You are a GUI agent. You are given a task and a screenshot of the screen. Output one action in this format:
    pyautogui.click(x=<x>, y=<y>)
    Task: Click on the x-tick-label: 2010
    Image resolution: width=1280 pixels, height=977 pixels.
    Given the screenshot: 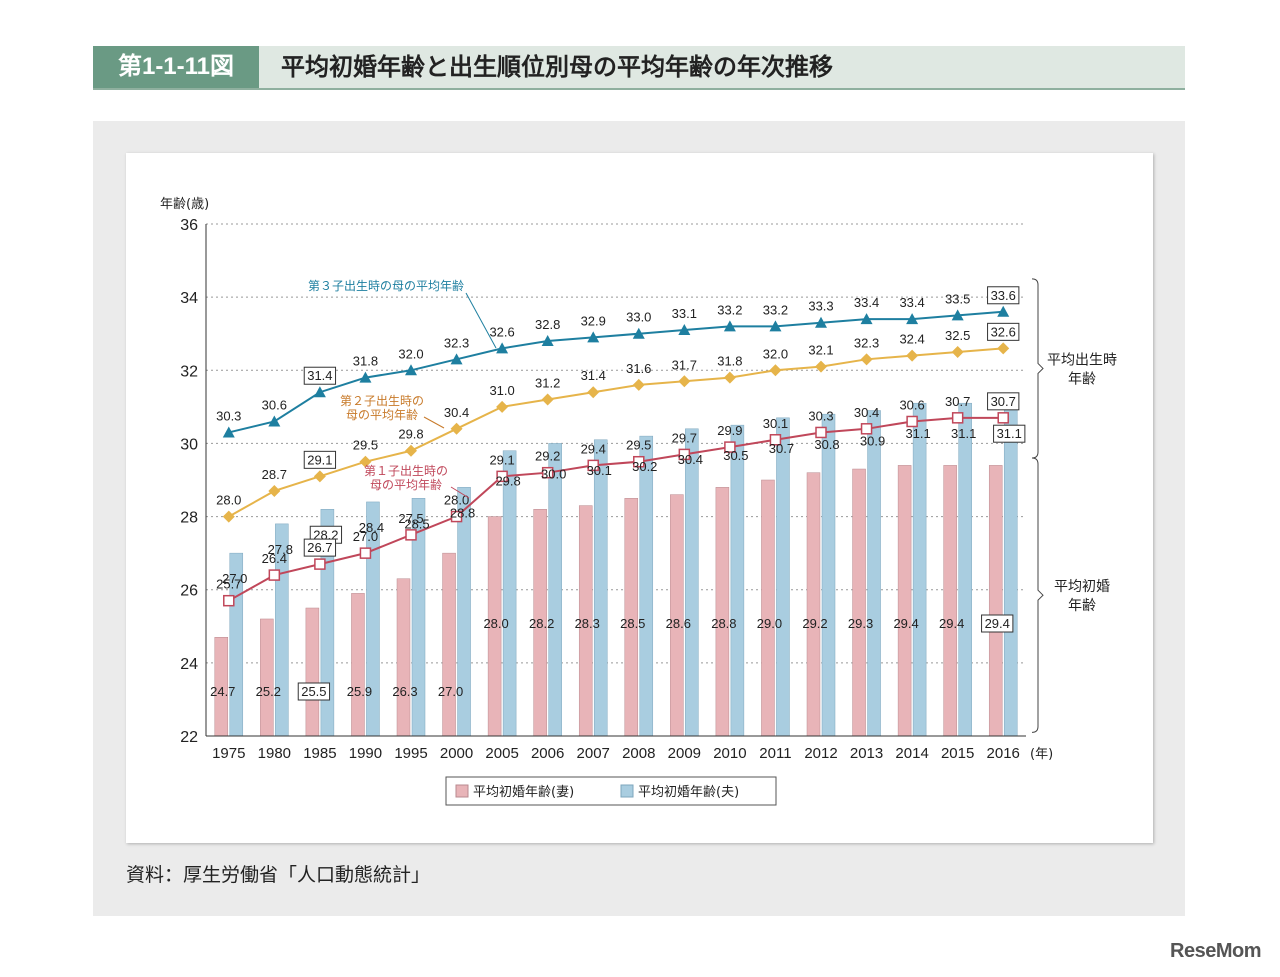 What is the action you would take?
    pyautogui.click(x=729, y=753)
    